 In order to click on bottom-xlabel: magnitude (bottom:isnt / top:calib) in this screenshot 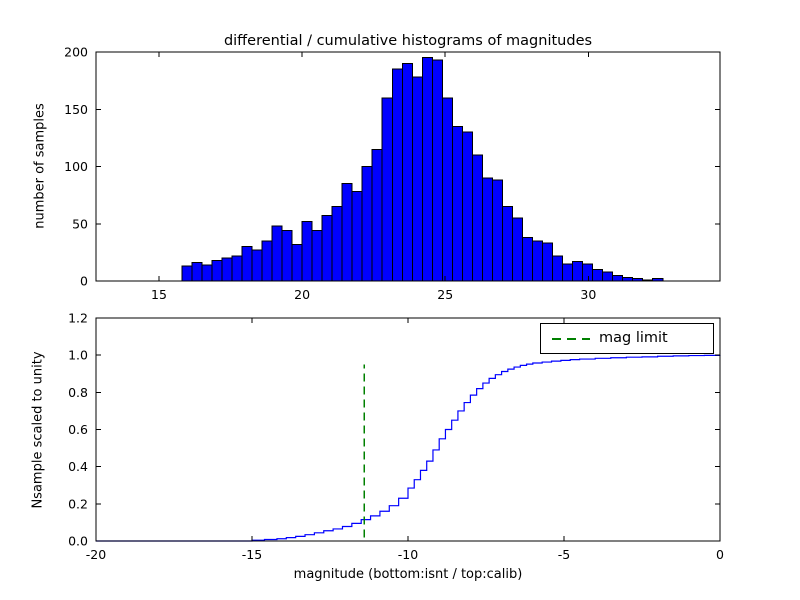, I will do `click(408, 574)`.